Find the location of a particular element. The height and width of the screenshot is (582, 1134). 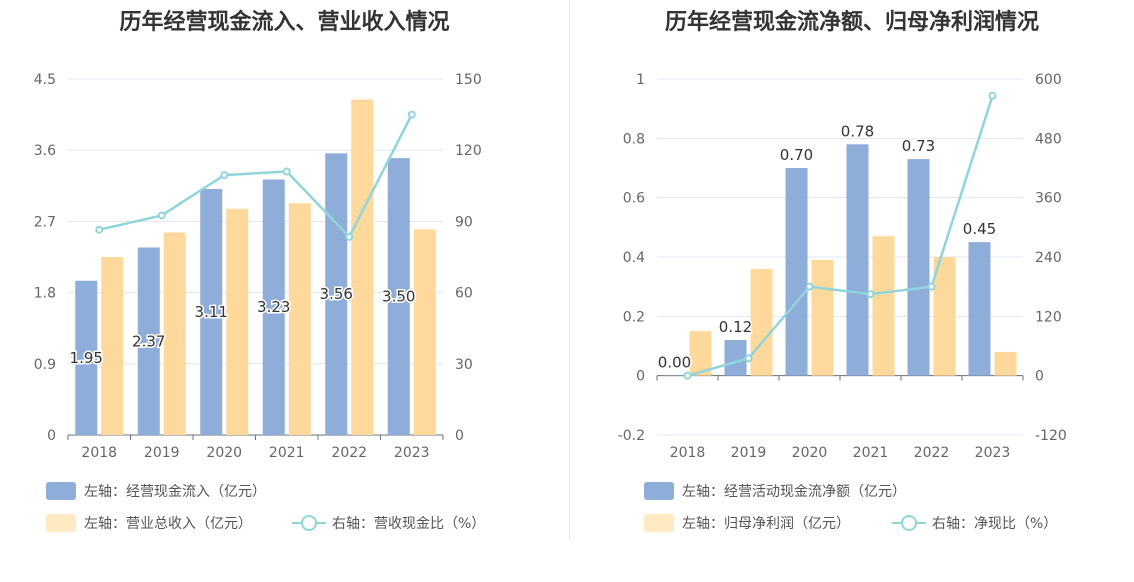

y-right-tick-label: 240 is located at coordinates (1048, 258).